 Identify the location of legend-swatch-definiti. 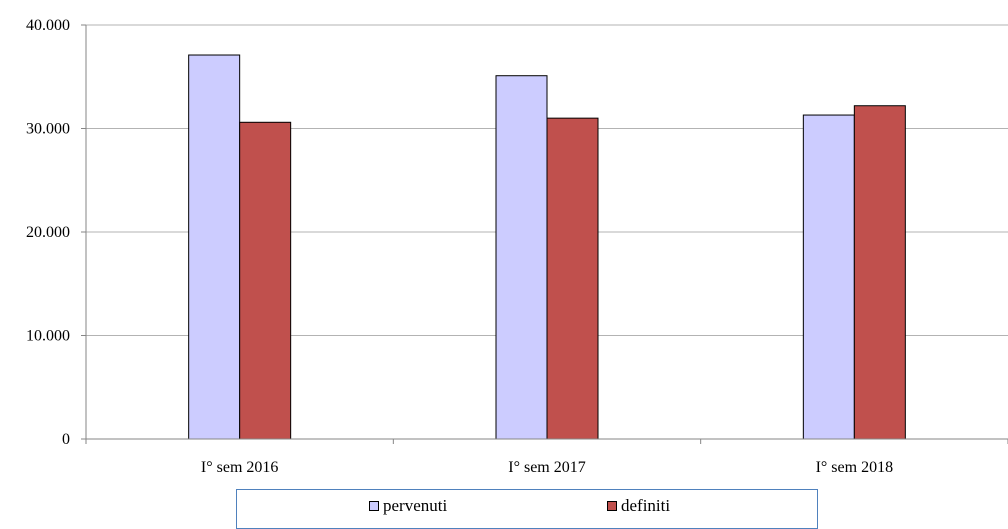
(612, 506).